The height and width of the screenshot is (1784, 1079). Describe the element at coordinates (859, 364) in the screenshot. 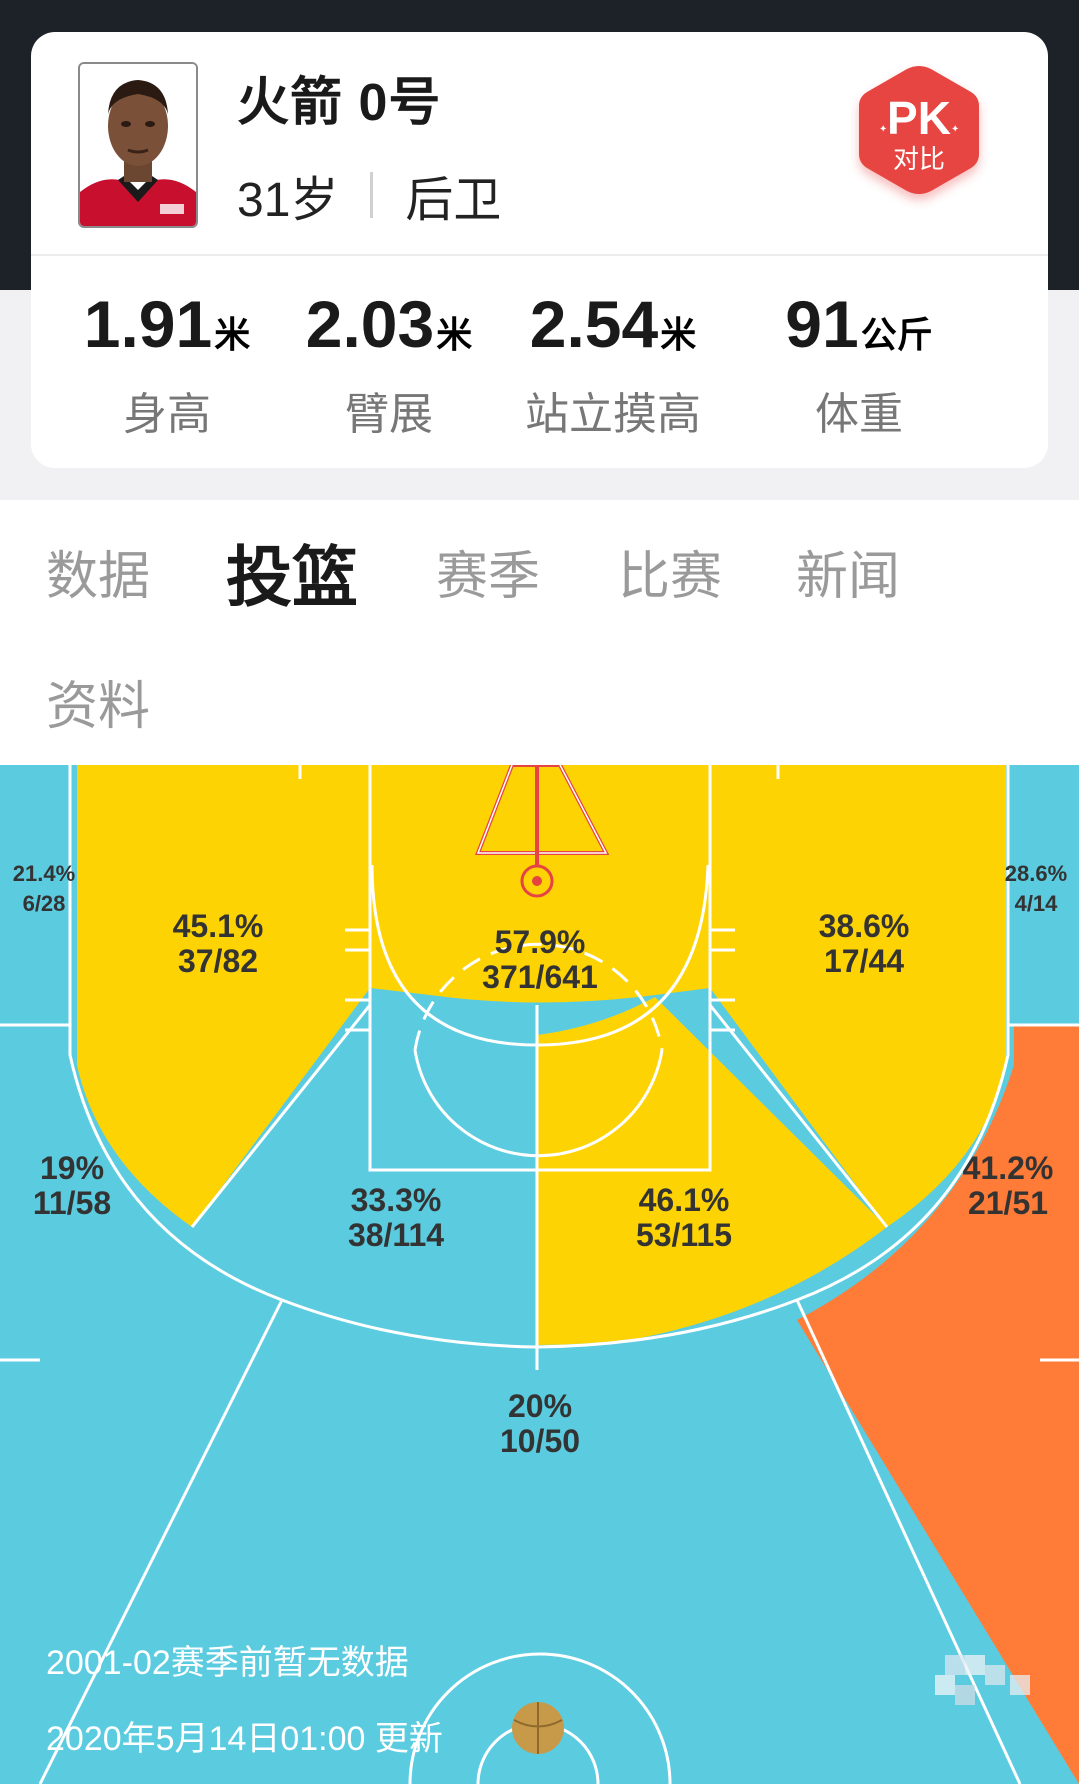

I see `stat-weight: 91公斤 体重` at that location.